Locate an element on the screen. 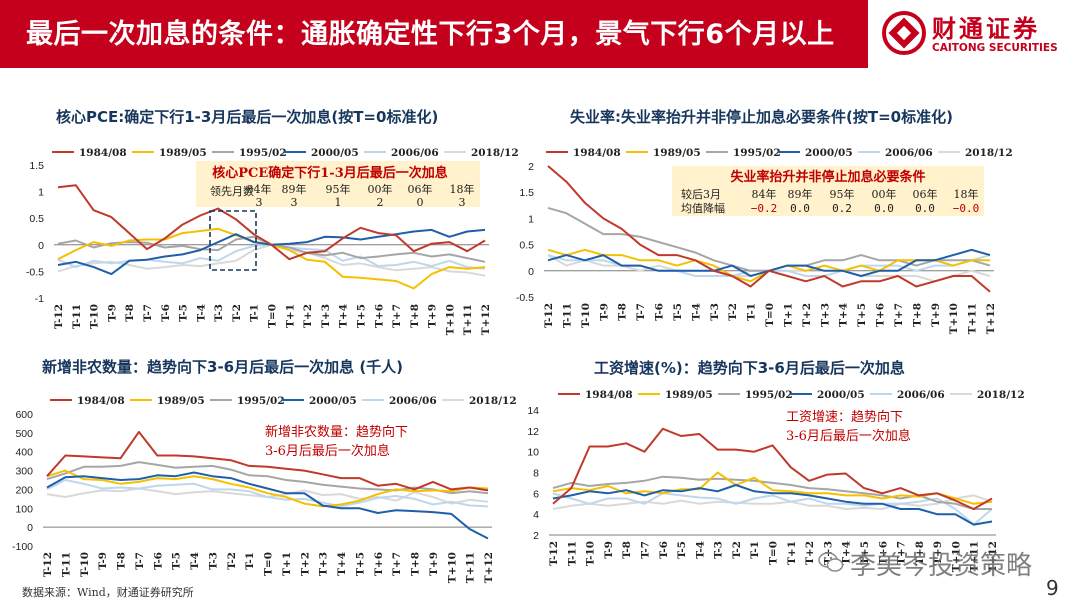  x-tick-label: T-1 is located at coordinates (250, 561).